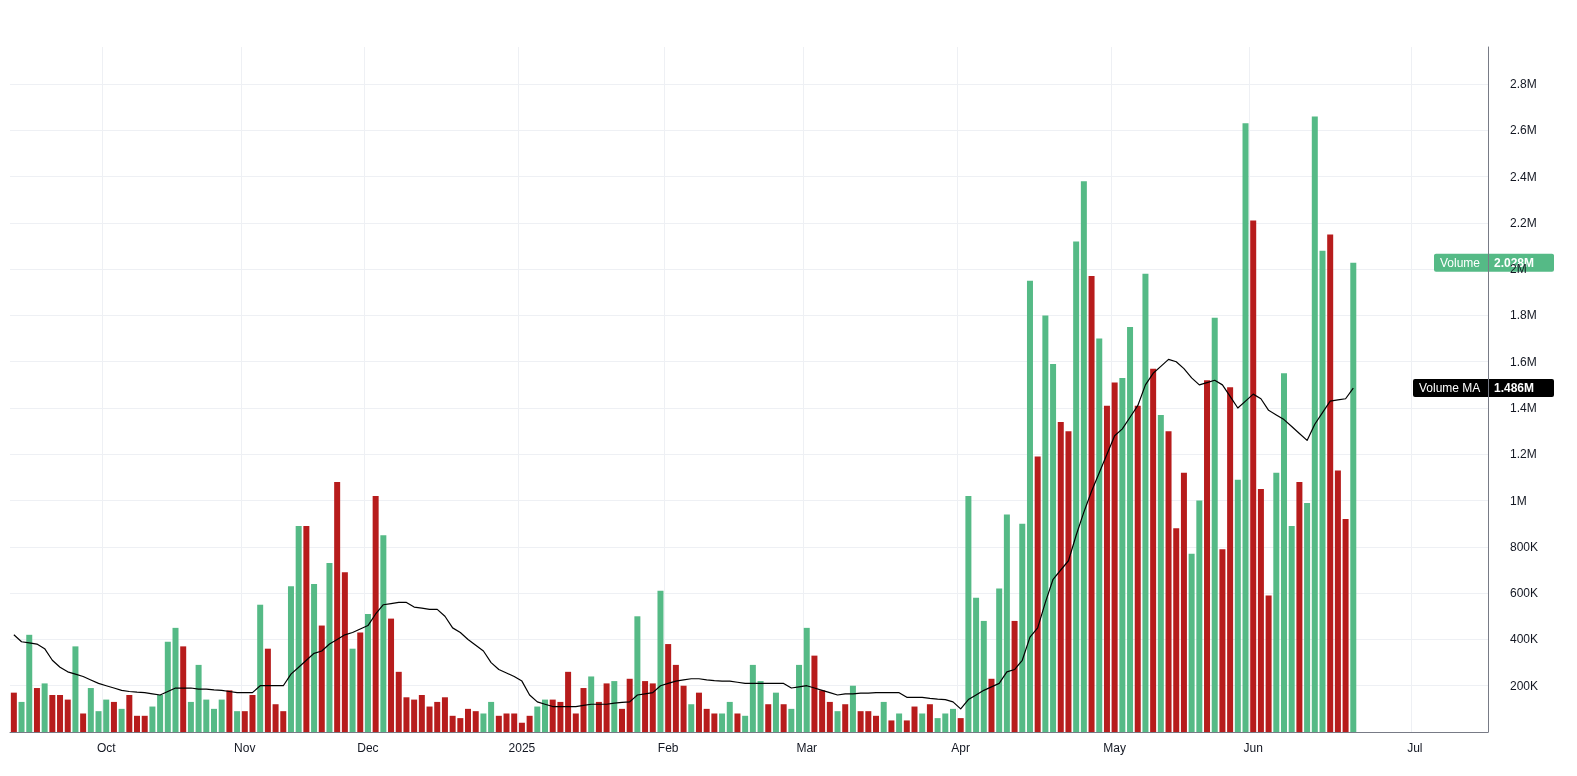 The image size is (1577, 776). I want to click on y-tick-label: 2.8M, so click(1523, 84).